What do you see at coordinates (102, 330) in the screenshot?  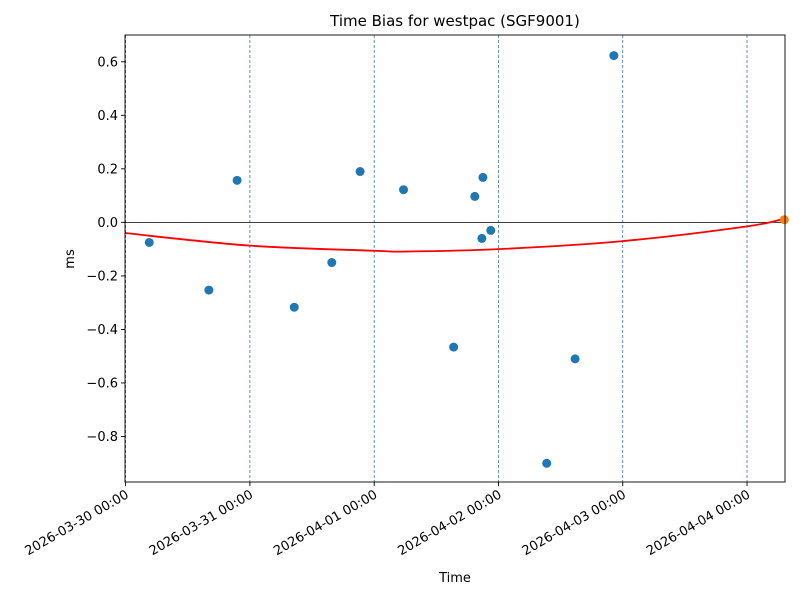 I see `y-tick-label: −0.4` at bounding box center [102, 330].